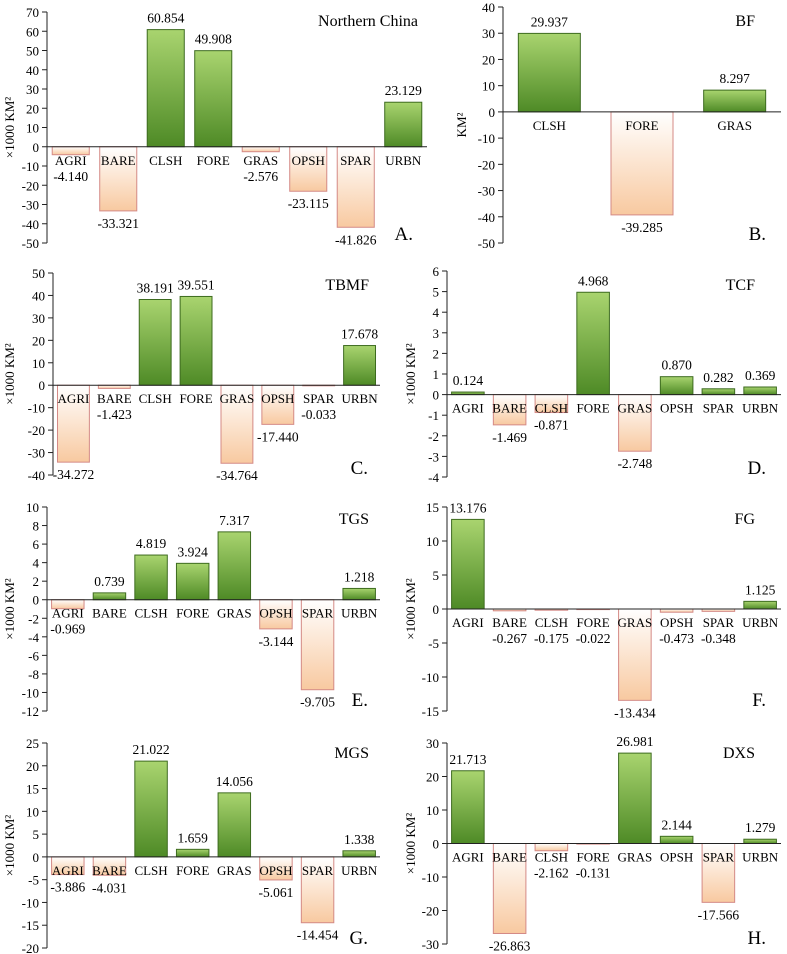 Image resolution: width=787 pixels, height=954 pixels. Describe the element at coordinates (486, 243) in the screenshot. I see `y-tick-label: -50` at that location.